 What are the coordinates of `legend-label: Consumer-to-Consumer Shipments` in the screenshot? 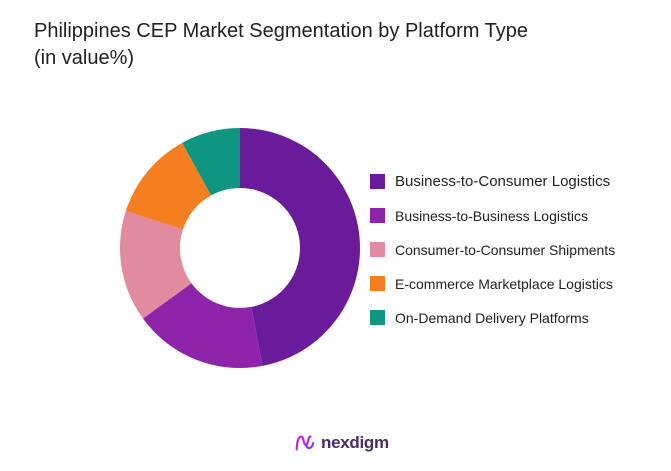 It's located at (505, 249).